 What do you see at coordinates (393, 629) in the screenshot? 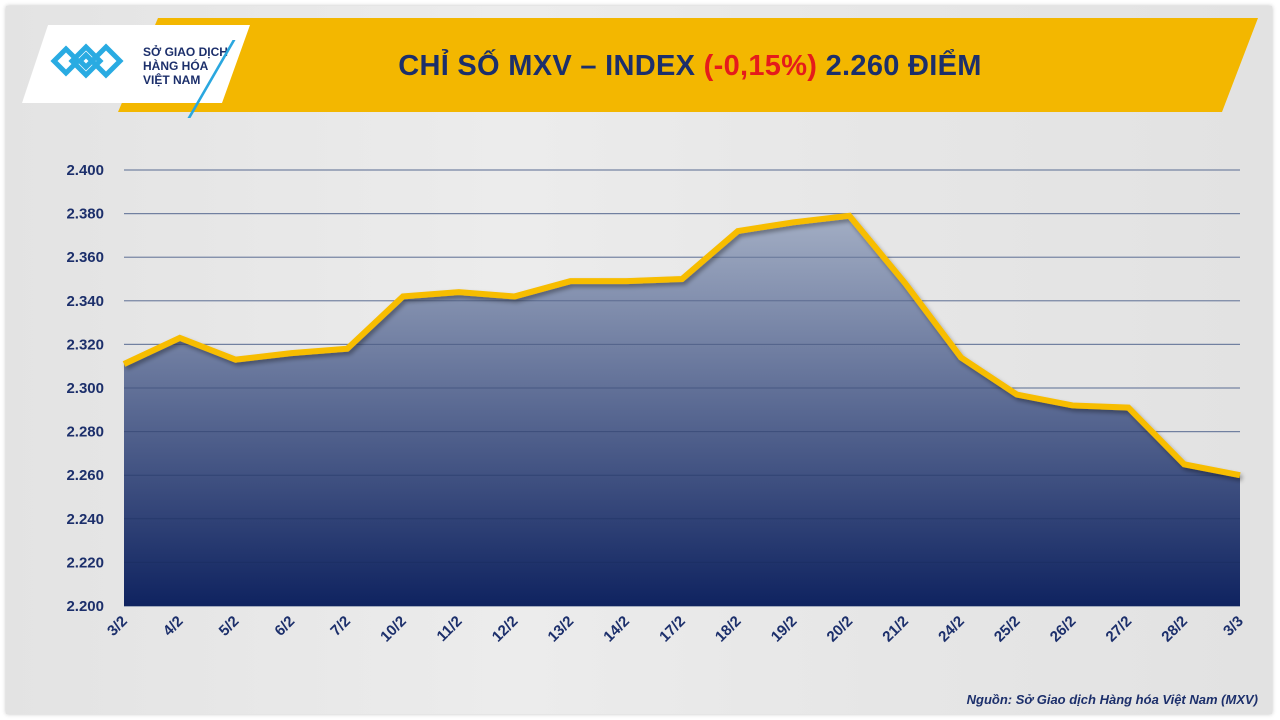
I see `x-tick-label: 10/2` at bounding box center [393, 629].